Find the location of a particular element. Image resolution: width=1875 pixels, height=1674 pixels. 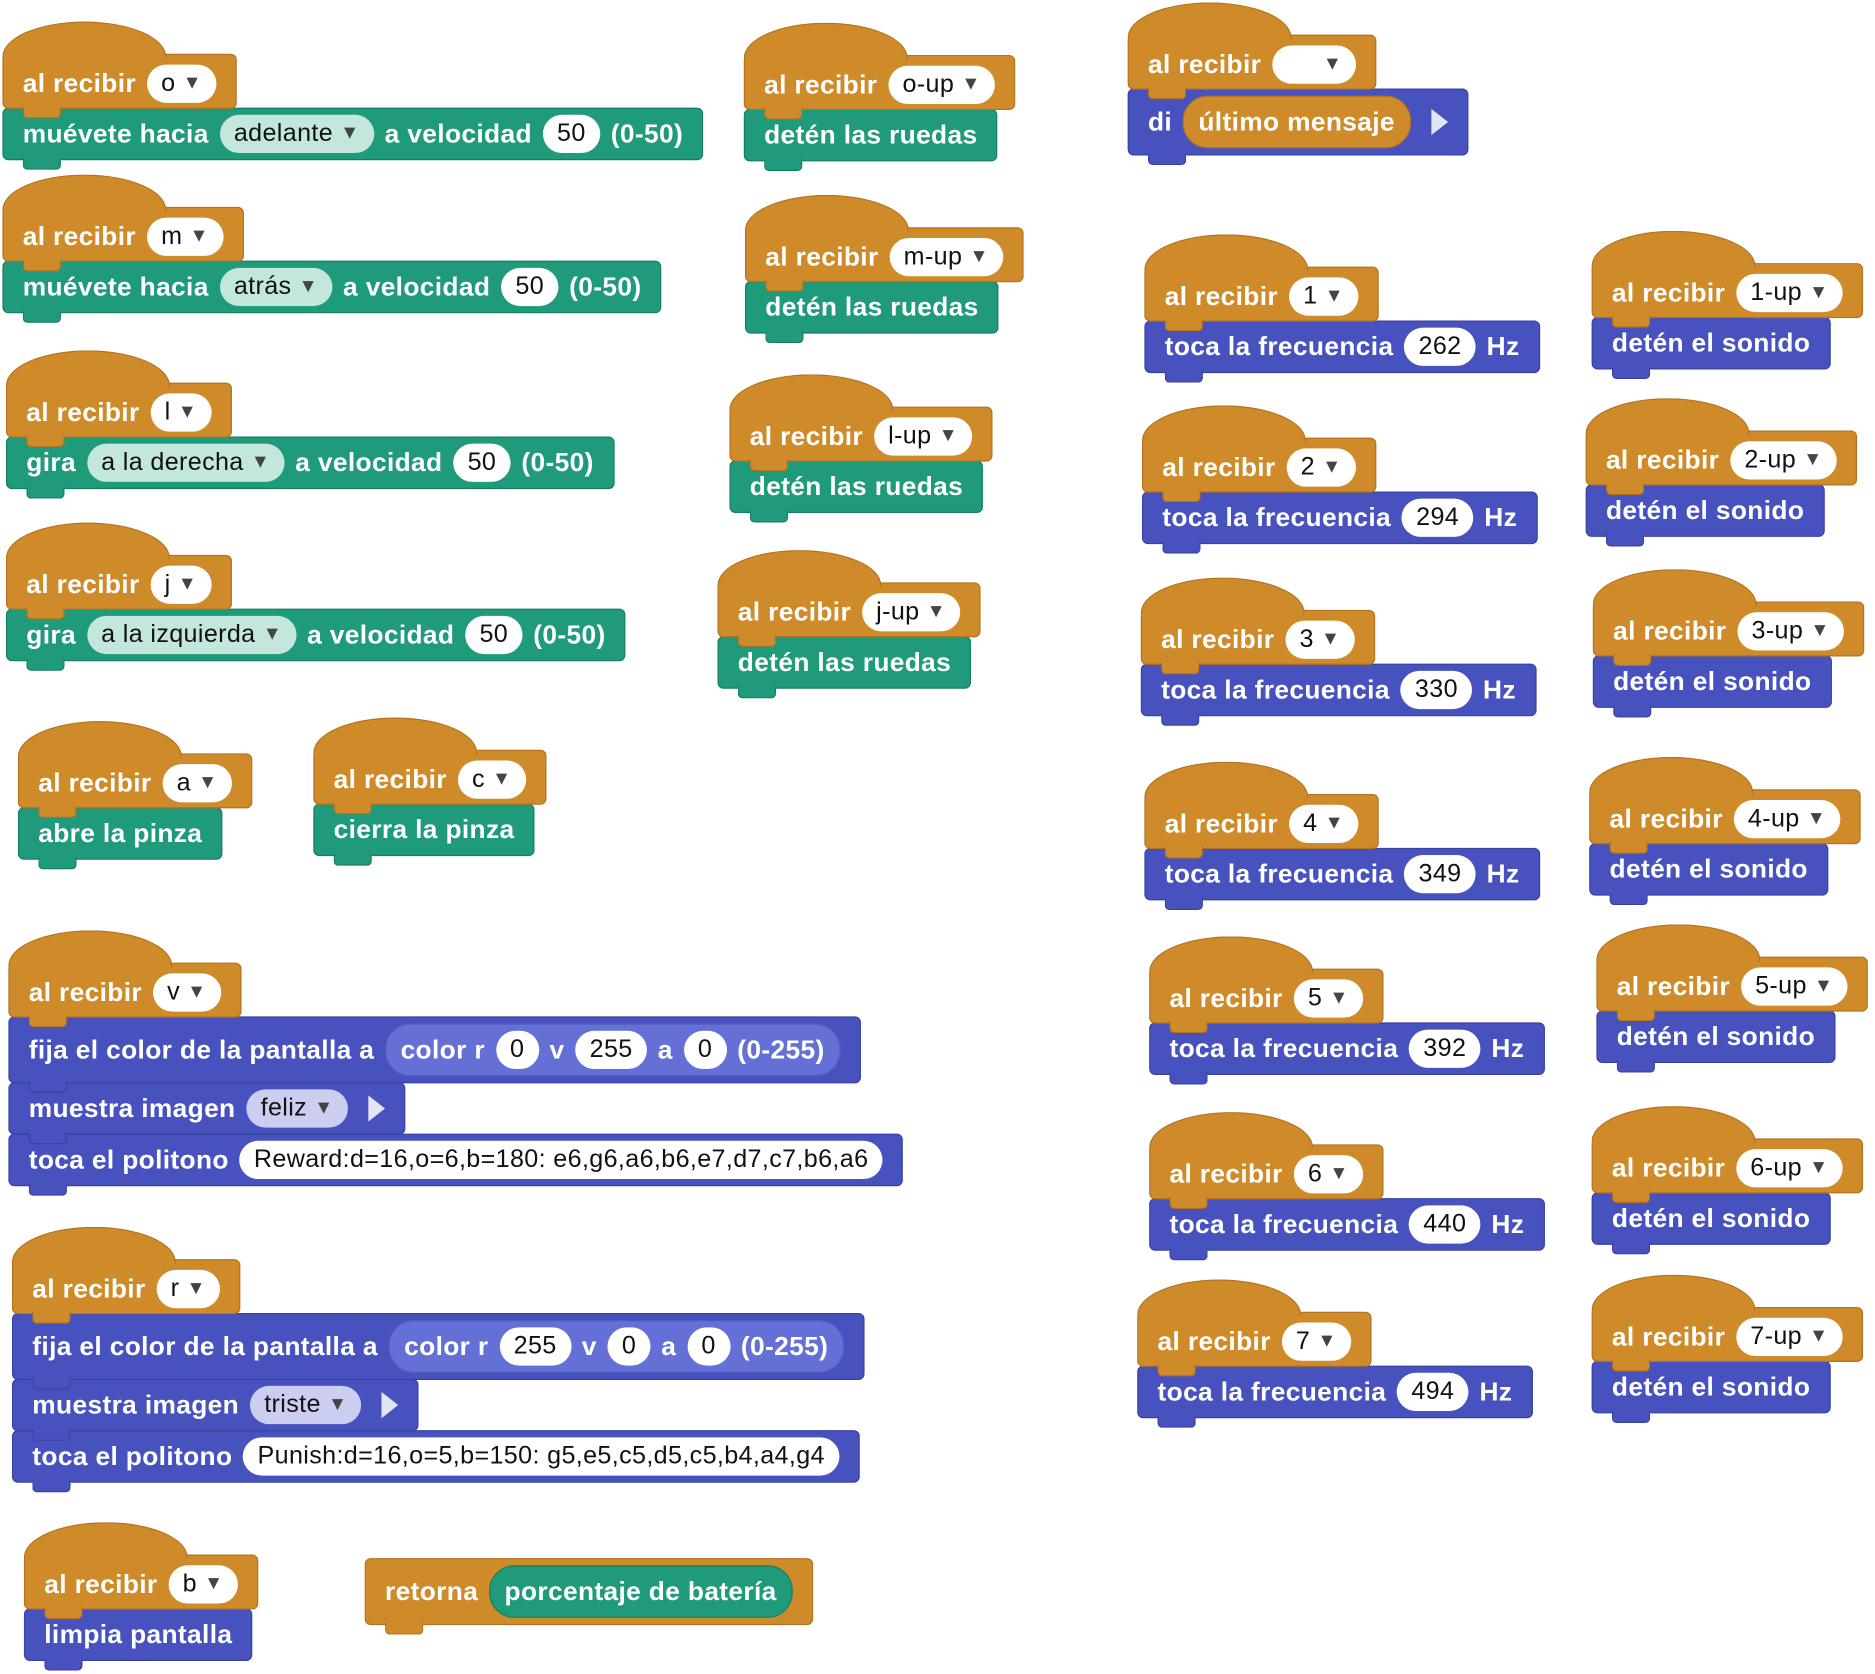

event-hat-block: al recibir m ▼ is located at coordinates (123, 223).